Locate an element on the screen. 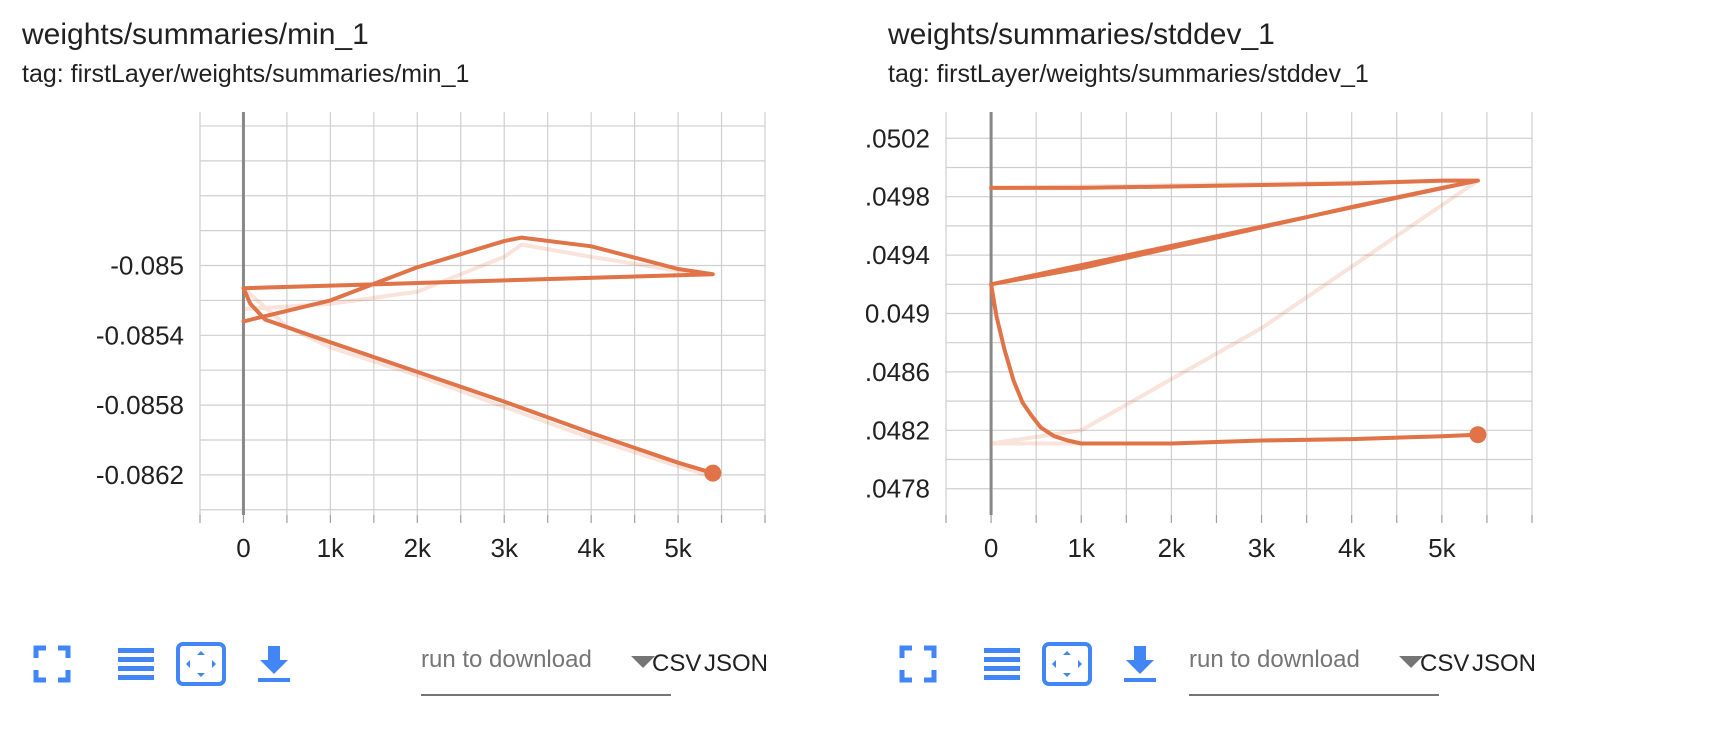 The image size is (1734, 755). y-tick-label: 0.049 is located at coordinates (898, 314).